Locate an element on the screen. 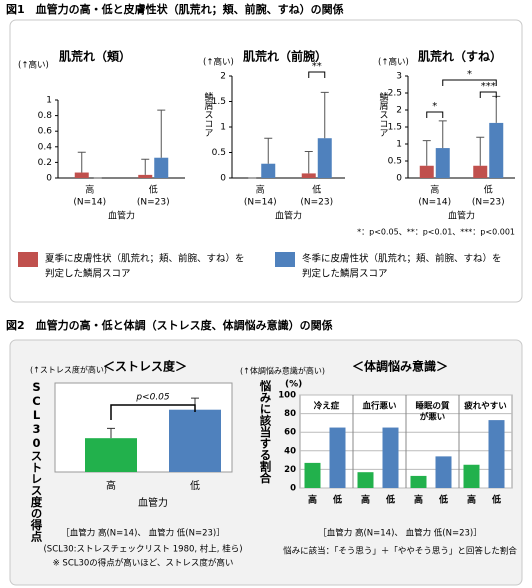 The height and width of the screenshot is (588, 532). y-tick-label: 0.6 is located at coordinates (45, 132).